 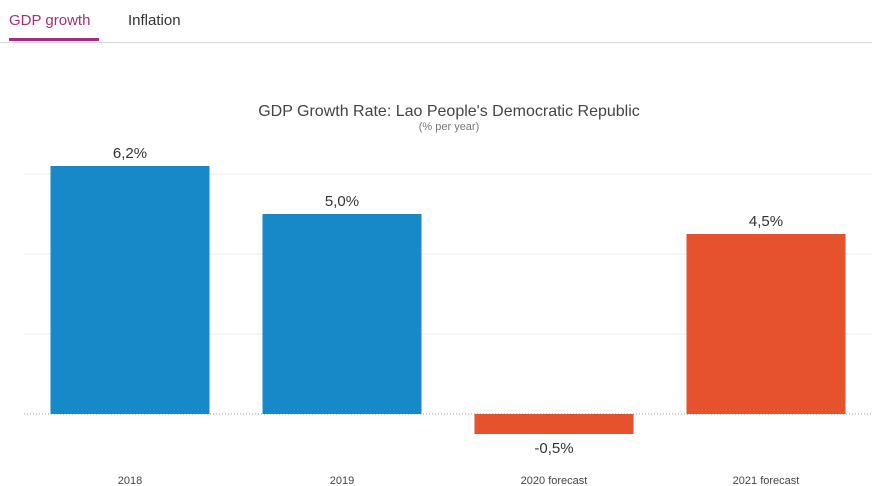 I want to click on x-tick-label: 2021 forecast, so click(x=766, y=480).